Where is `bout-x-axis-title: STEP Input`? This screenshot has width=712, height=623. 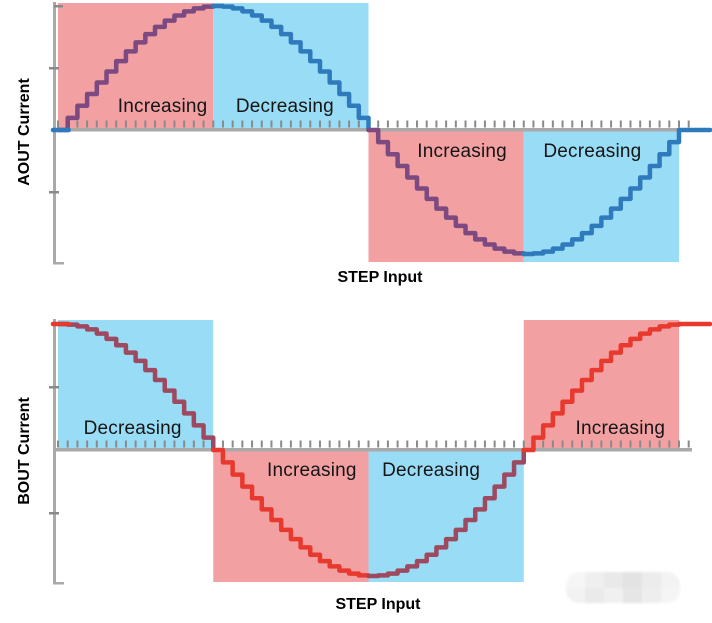 bout-x-axis-title: STEP Input is located at coordinates (378, 604).